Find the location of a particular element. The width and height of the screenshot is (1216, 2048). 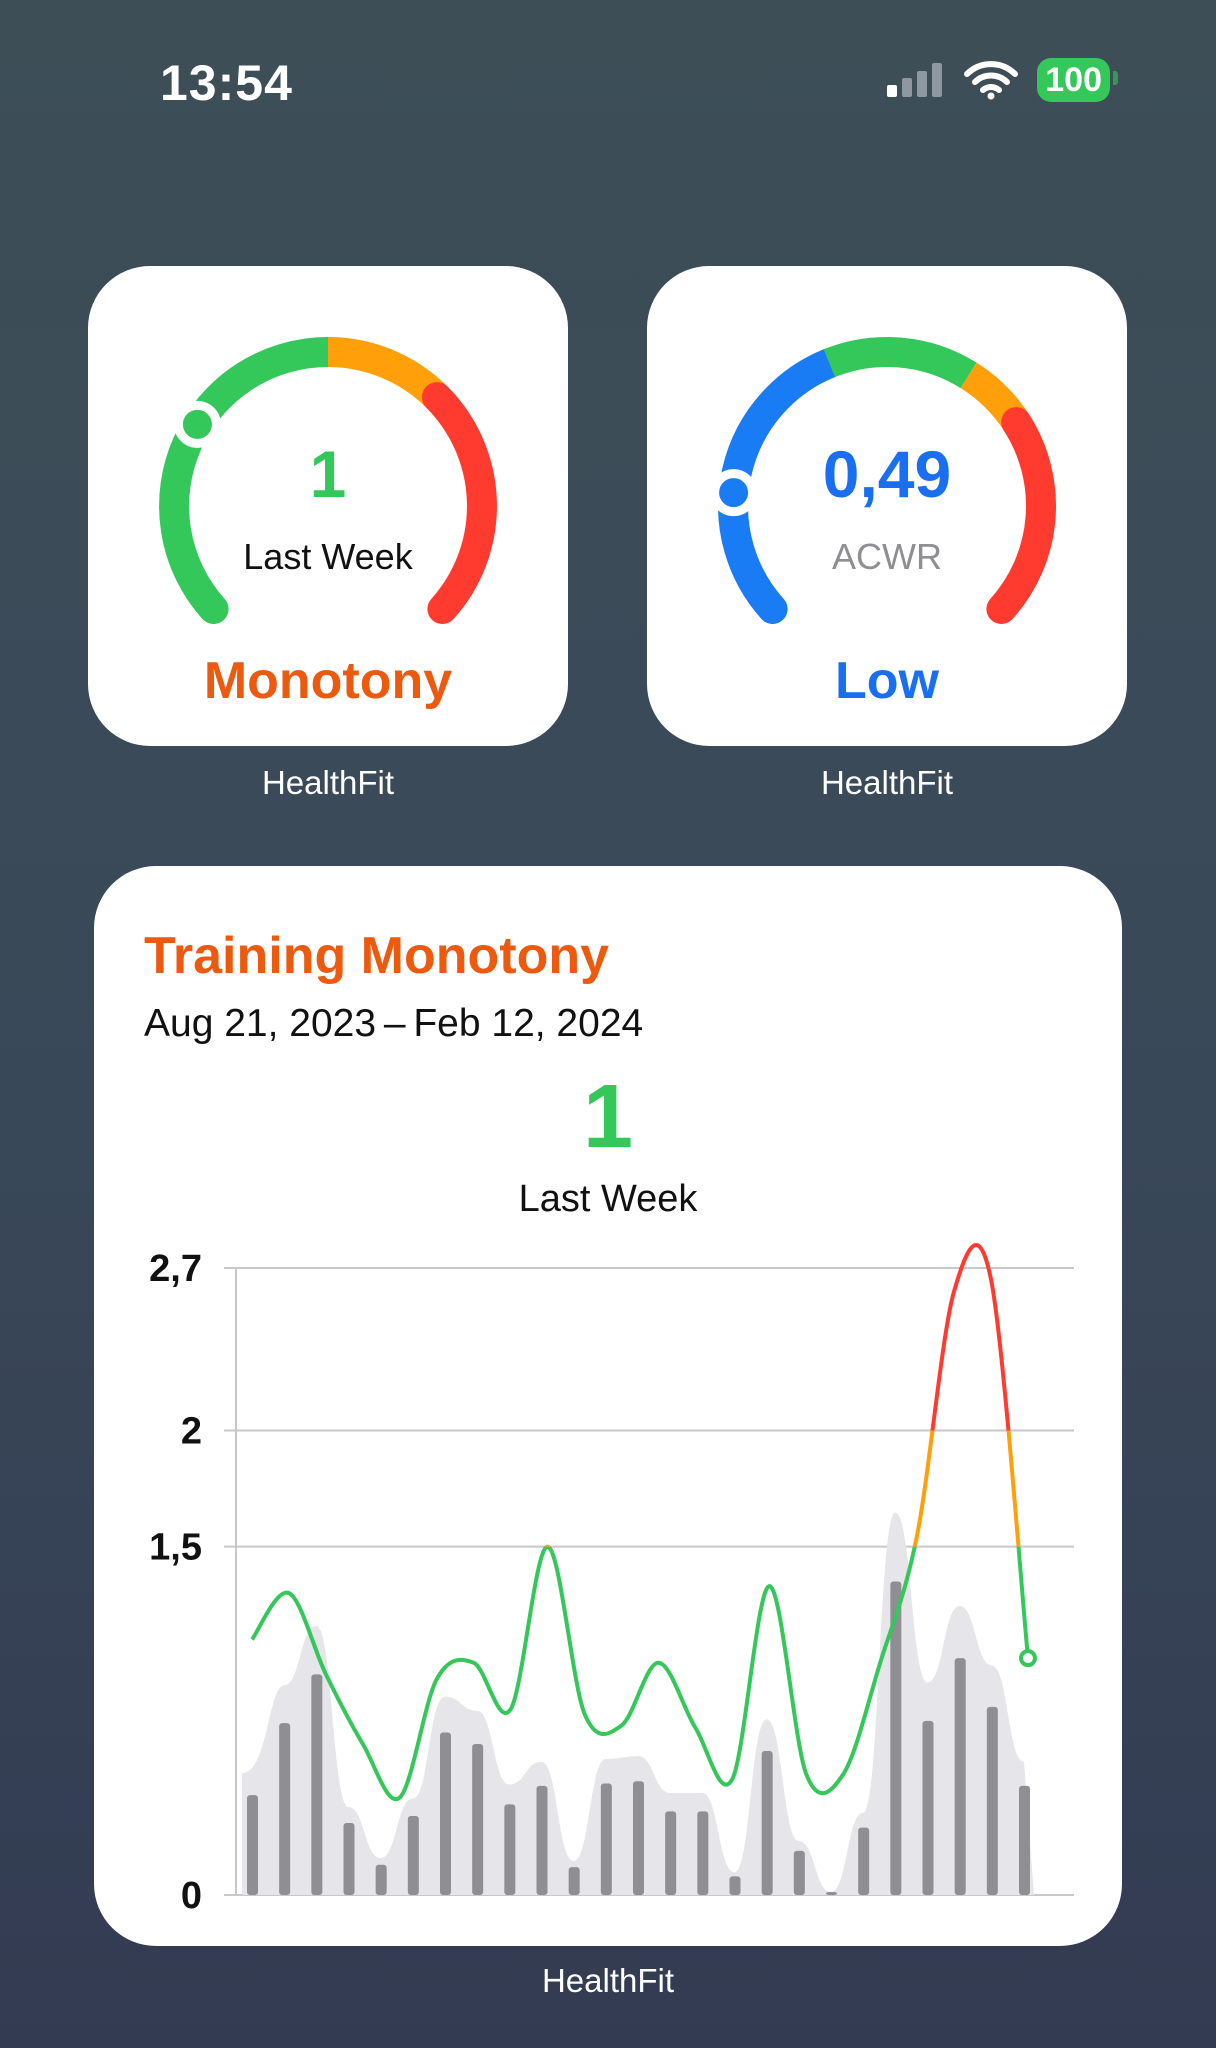

gauge-value: 0,49 is located at coordinates (887, 474).